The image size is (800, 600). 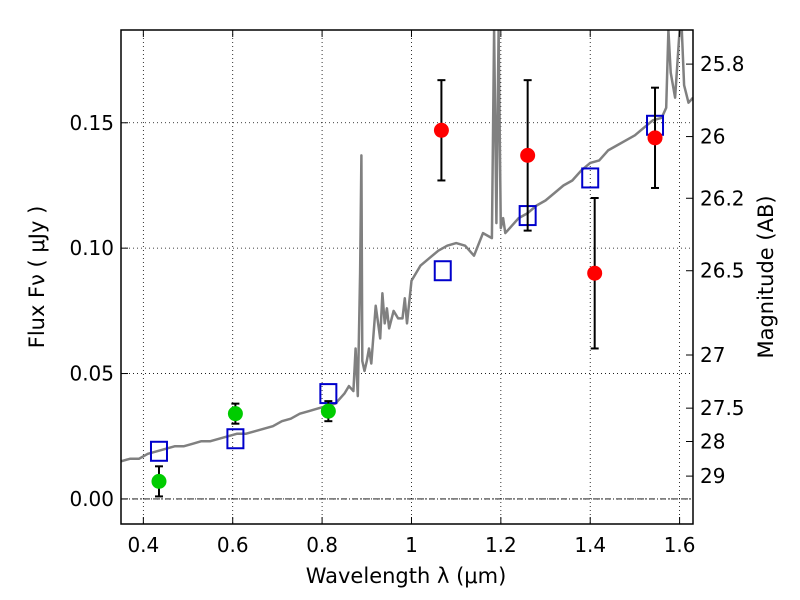 I want to click on y2-tick-label: 26.5, so click(x=722, y=271).